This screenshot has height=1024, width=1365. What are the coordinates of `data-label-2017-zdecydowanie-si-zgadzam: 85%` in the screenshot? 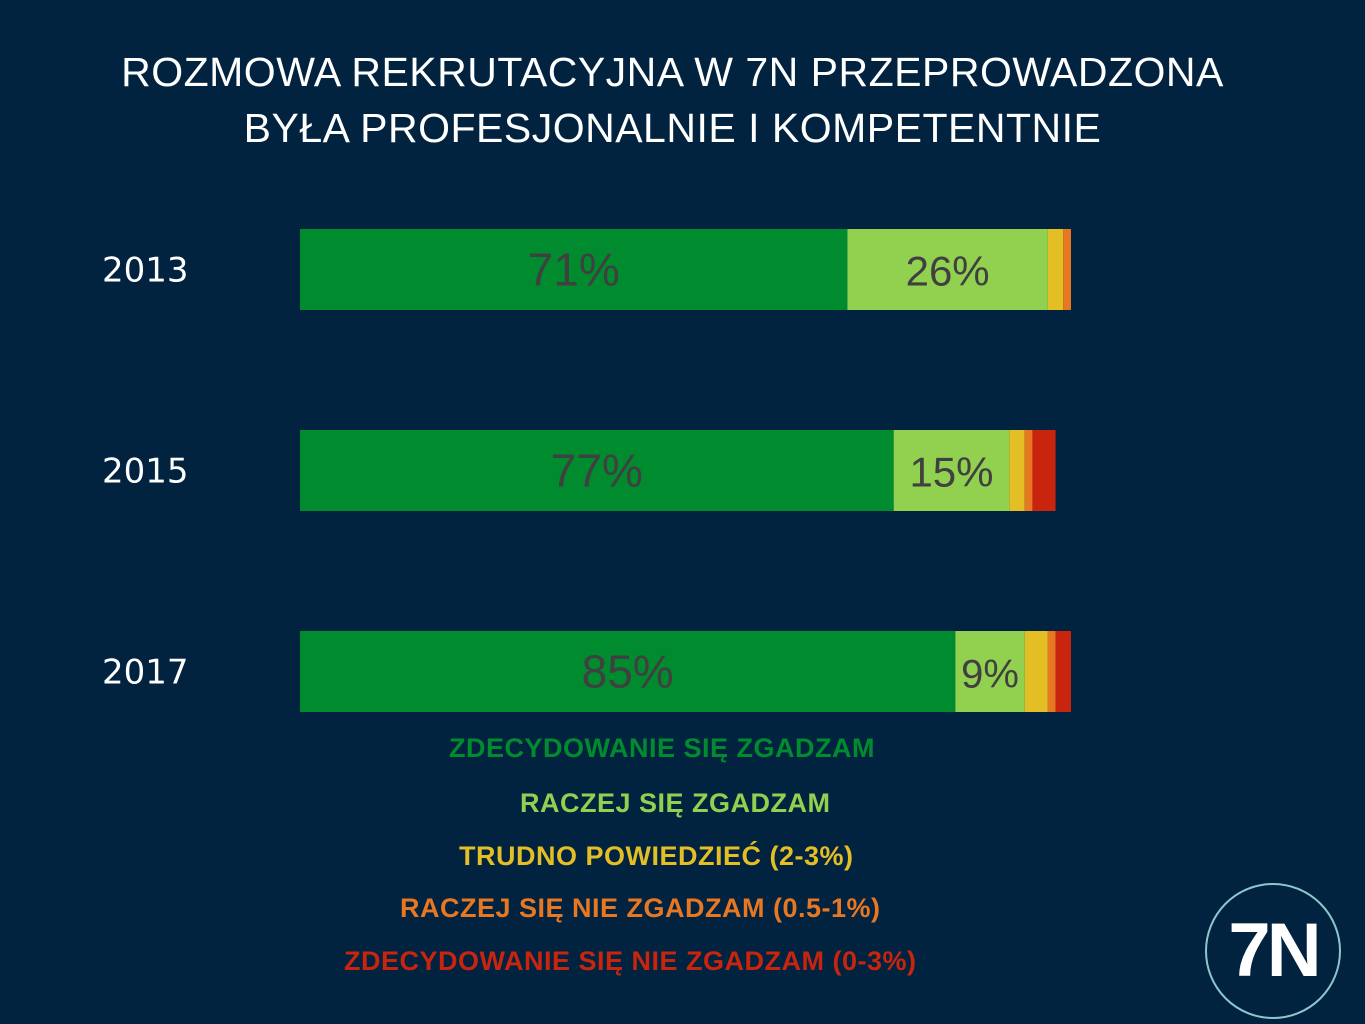 It's located at (628, 672).